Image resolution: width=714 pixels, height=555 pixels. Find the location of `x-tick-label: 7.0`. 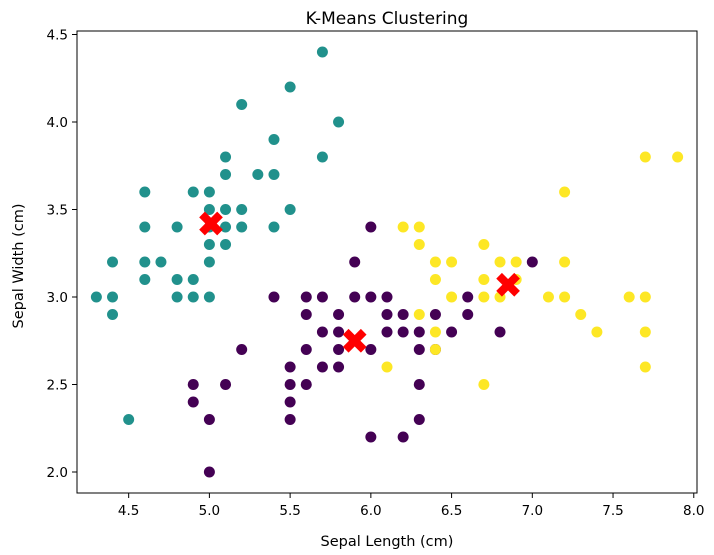

x-tick-label: 7.0 is located at coordinates (532, 511).